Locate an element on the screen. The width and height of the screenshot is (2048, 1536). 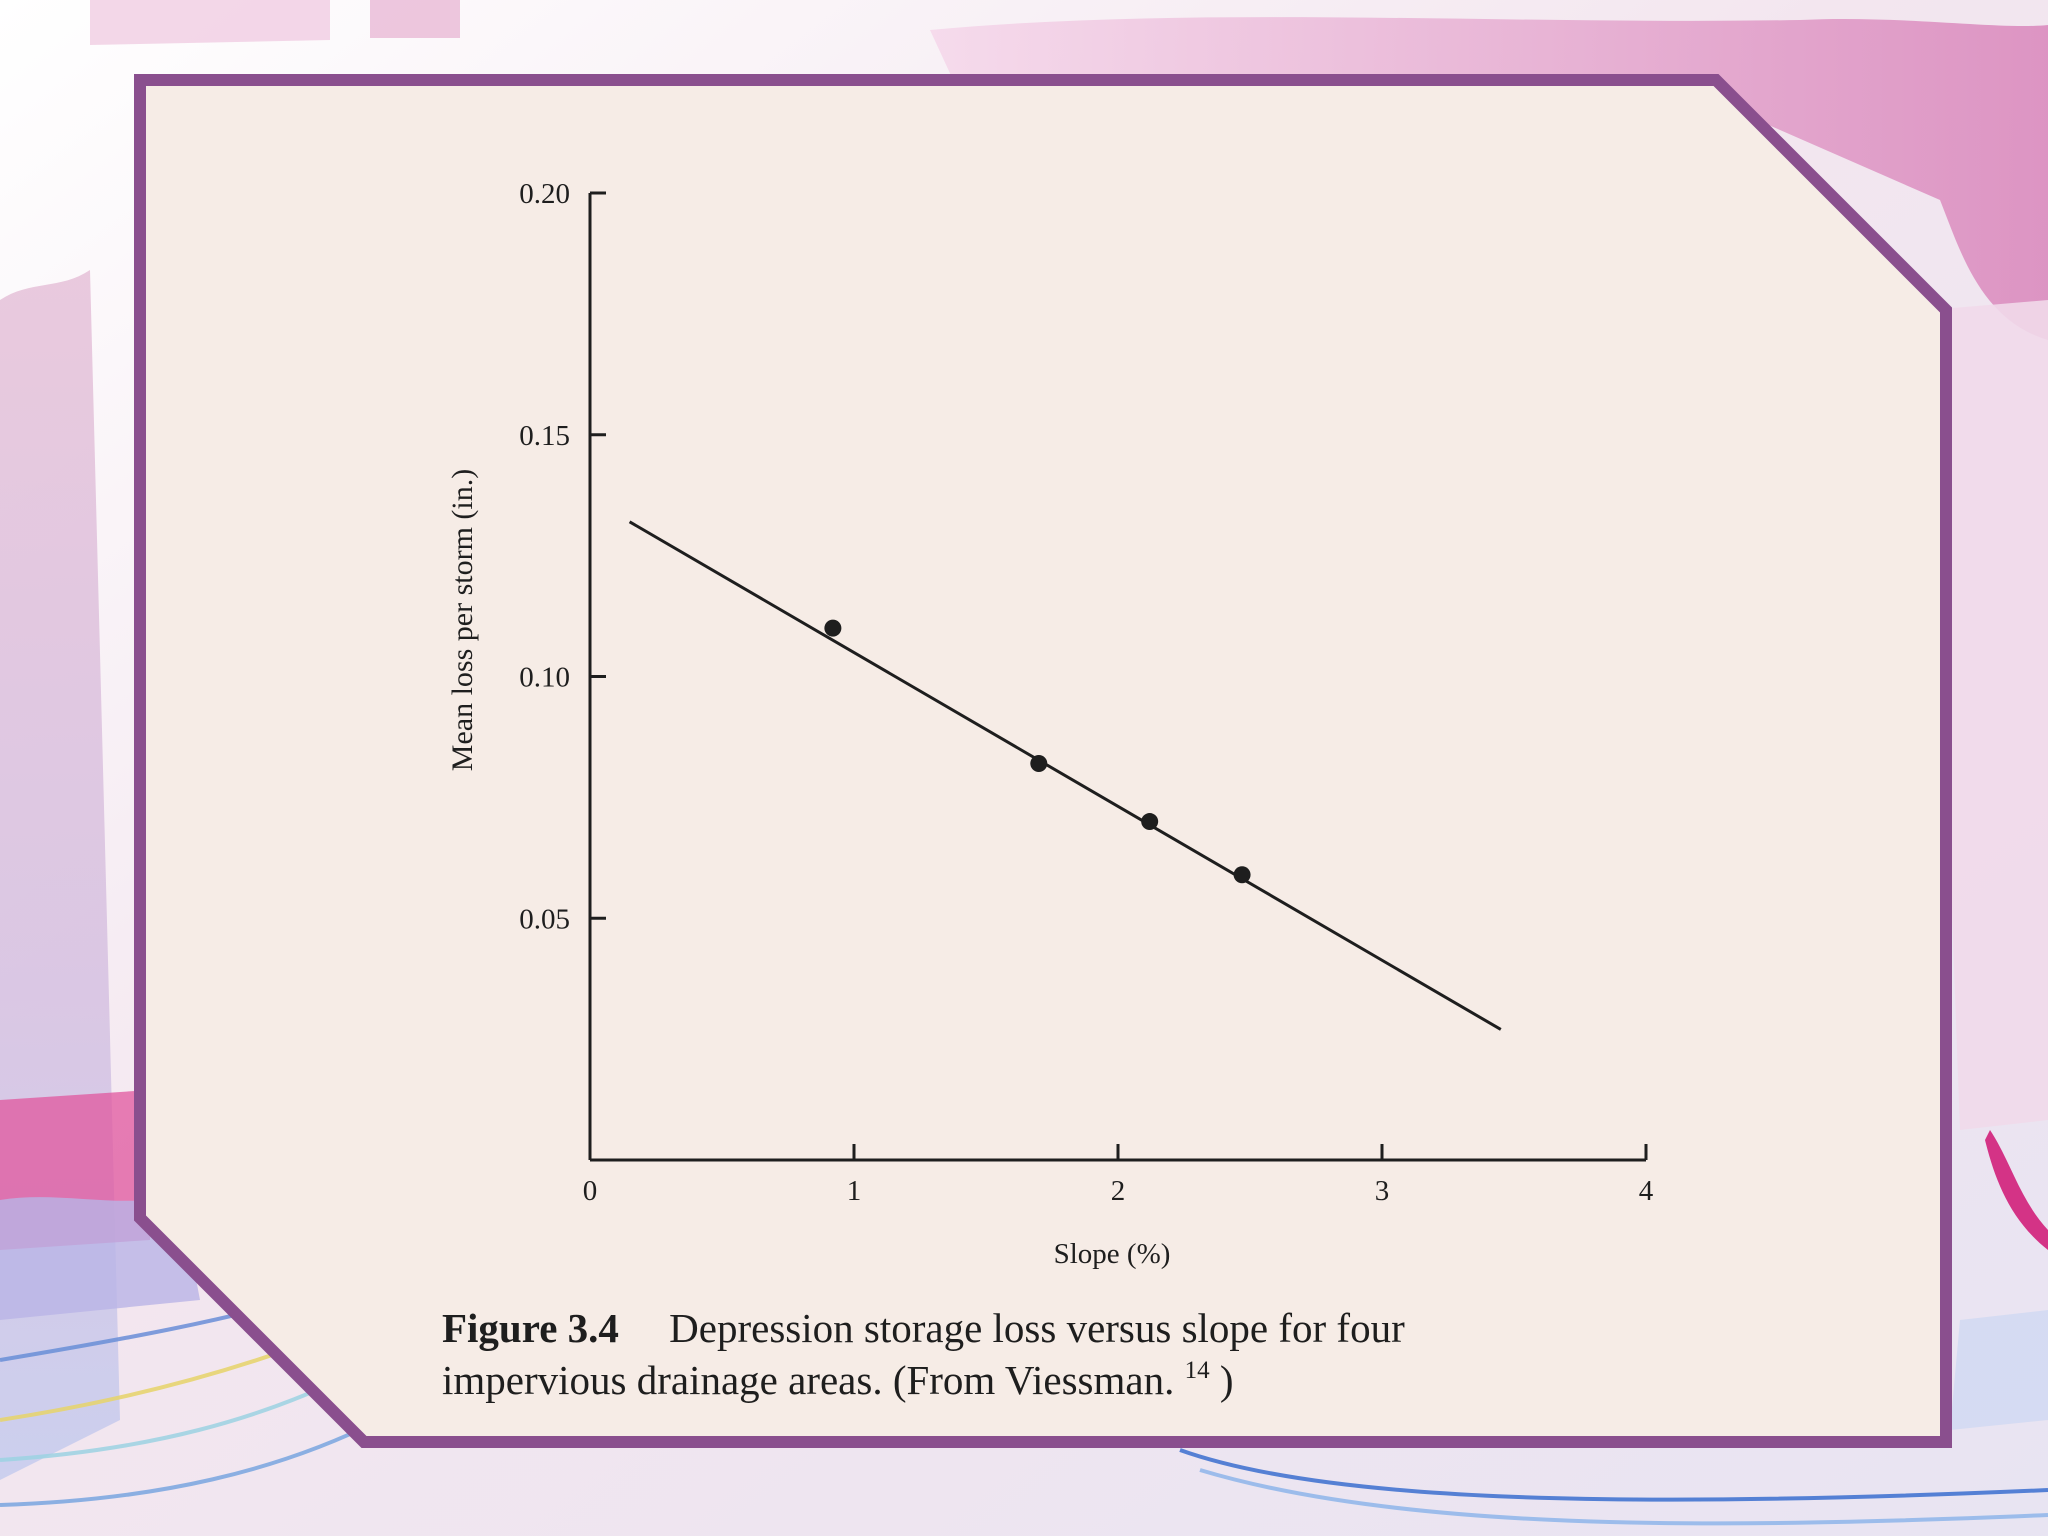
y-tick-label: 0.15 is located at coordinates (544, 436).